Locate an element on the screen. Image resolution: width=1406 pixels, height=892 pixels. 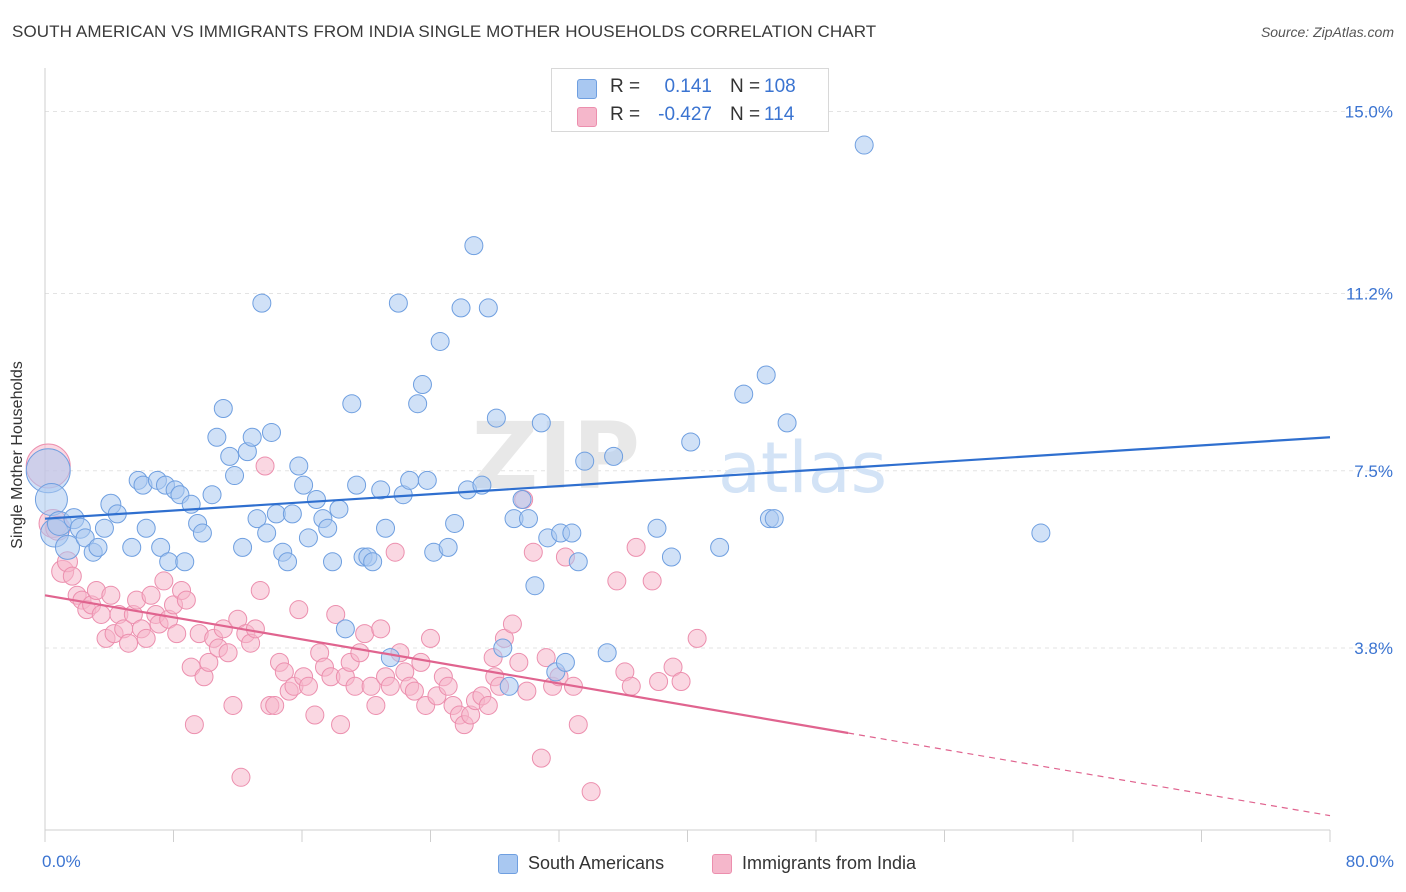
y-axis-label: Single Mother Households is located at coordinates (17, 455).